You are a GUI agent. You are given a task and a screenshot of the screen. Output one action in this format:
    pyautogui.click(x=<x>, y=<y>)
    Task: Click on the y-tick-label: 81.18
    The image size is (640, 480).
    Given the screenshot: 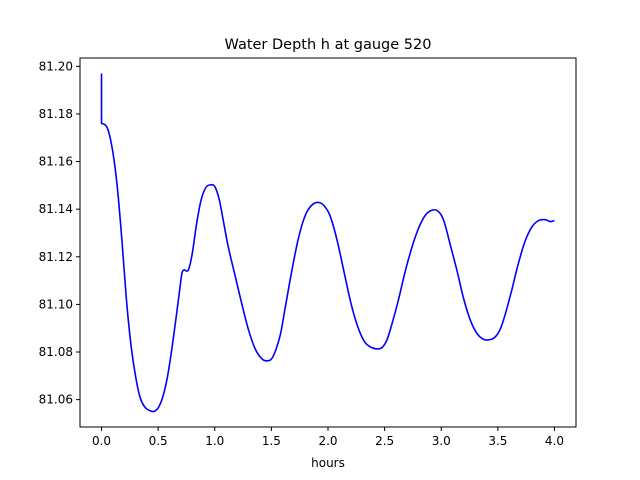 What is the action you would take?
    pyautogui.click(x=56, y=114)
    